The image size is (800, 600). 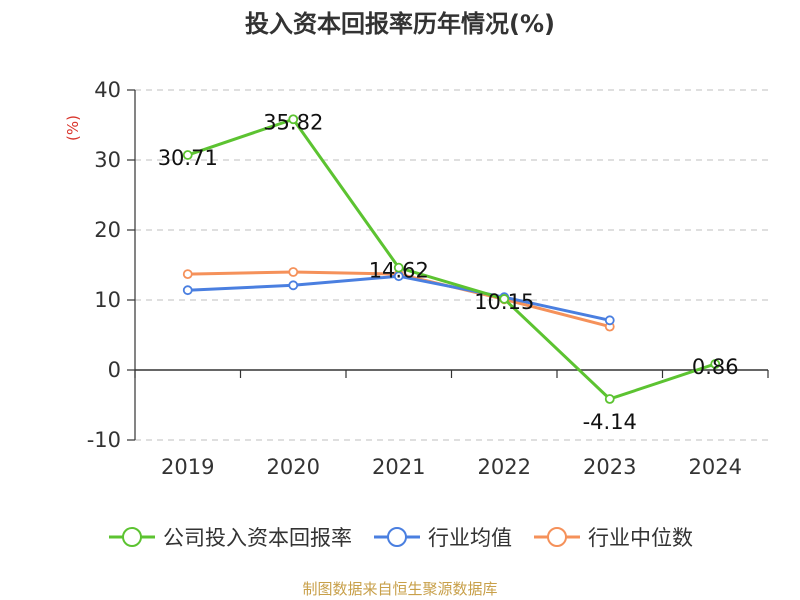 I want to click on legend-label: 公司投入资本回报率, so click(x=257, y=538).